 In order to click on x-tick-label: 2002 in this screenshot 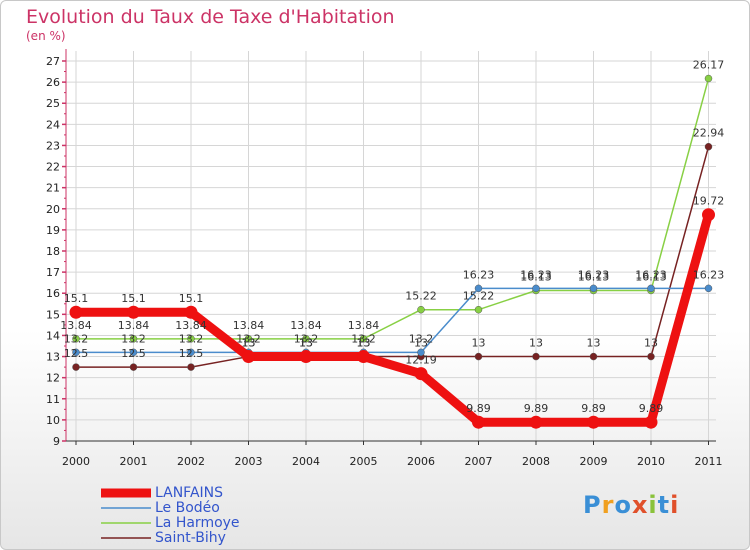, I will do `click(191, 461)`.